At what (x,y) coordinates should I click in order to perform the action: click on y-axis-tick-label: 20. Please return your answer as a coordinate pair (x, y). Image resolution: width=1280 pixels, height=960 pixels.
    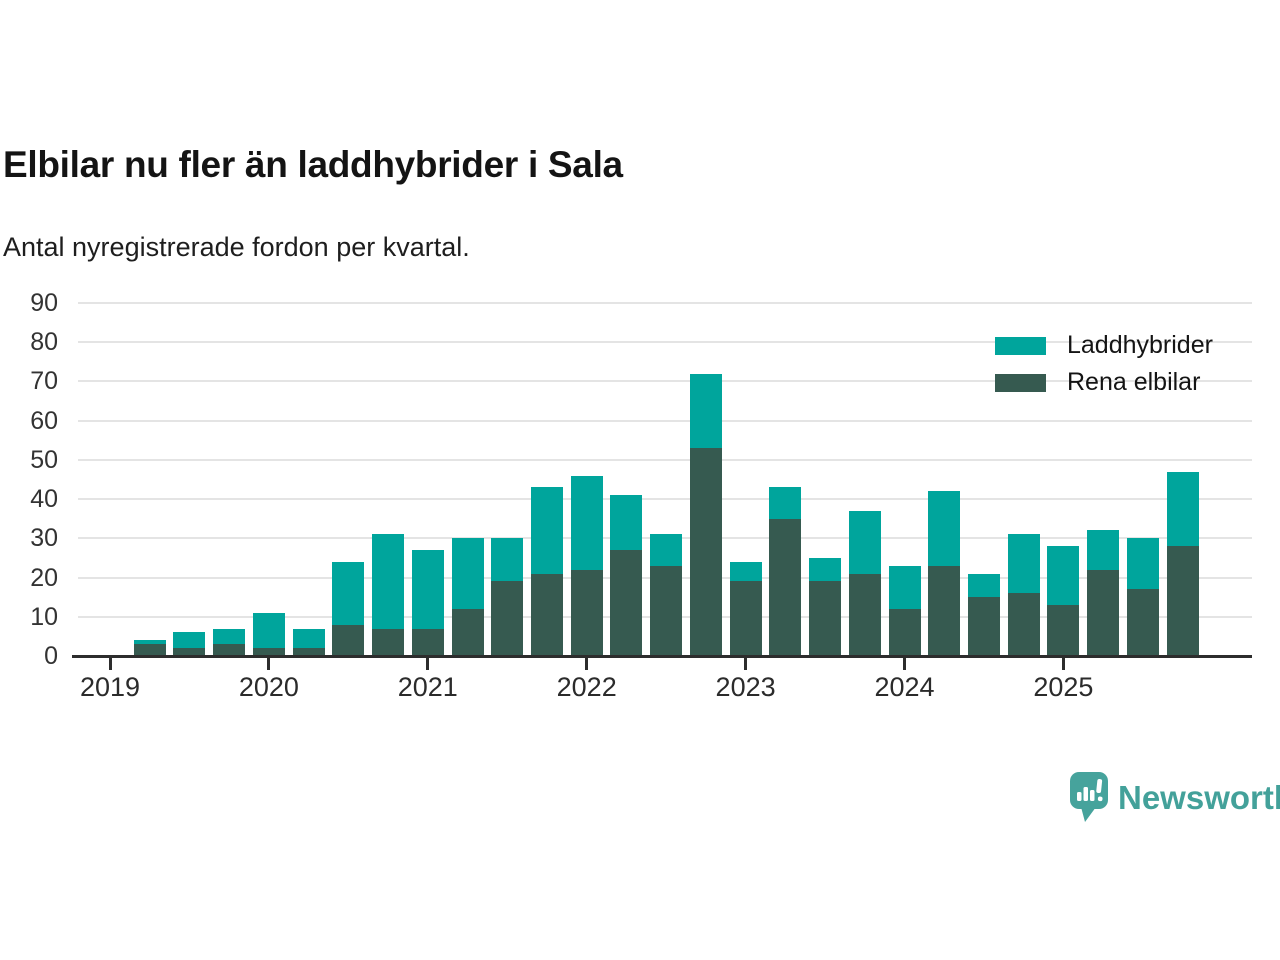
    Looking at the image, I should click on (44, 577).